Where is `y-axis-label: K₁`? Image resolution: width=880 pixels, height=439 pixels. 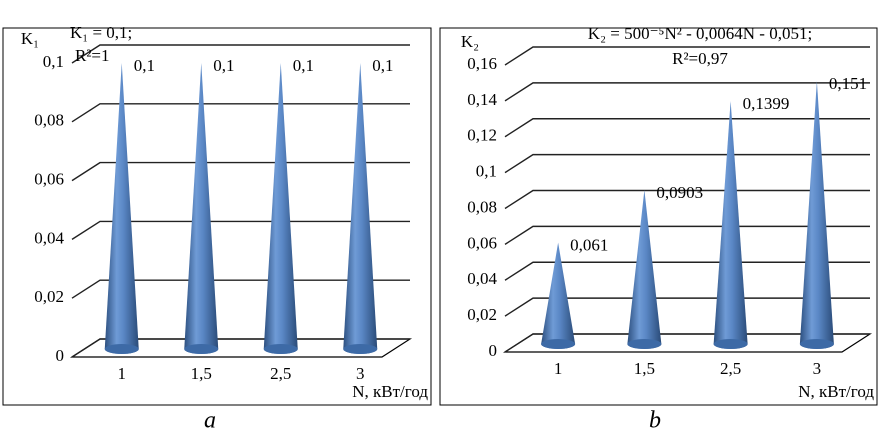
y-axis-label: K₁ is located at coordinates (30, 38).